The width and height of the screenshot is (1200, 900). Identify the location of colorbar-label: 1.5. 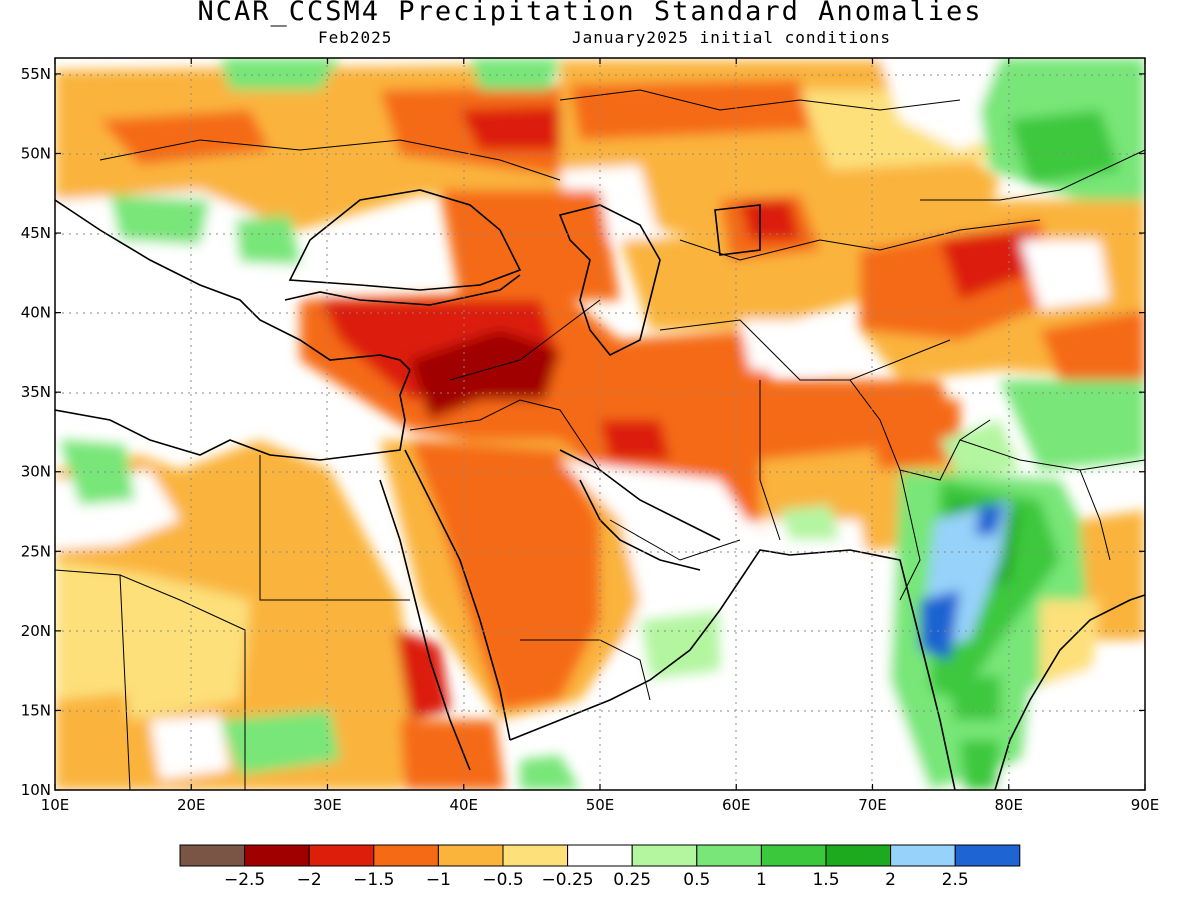
(825, 880).